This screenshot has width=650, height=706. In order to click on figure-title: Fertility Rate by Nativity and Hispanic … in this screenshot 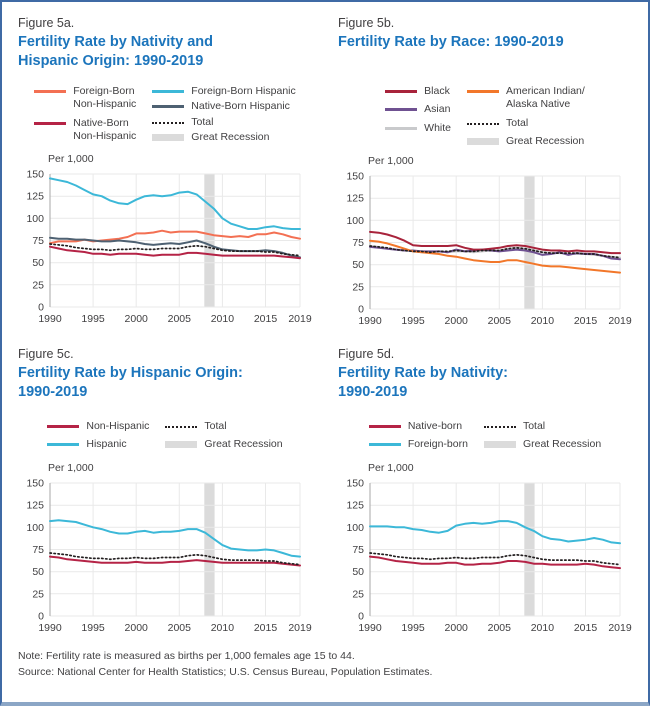, I will do `click(165, 53)`.